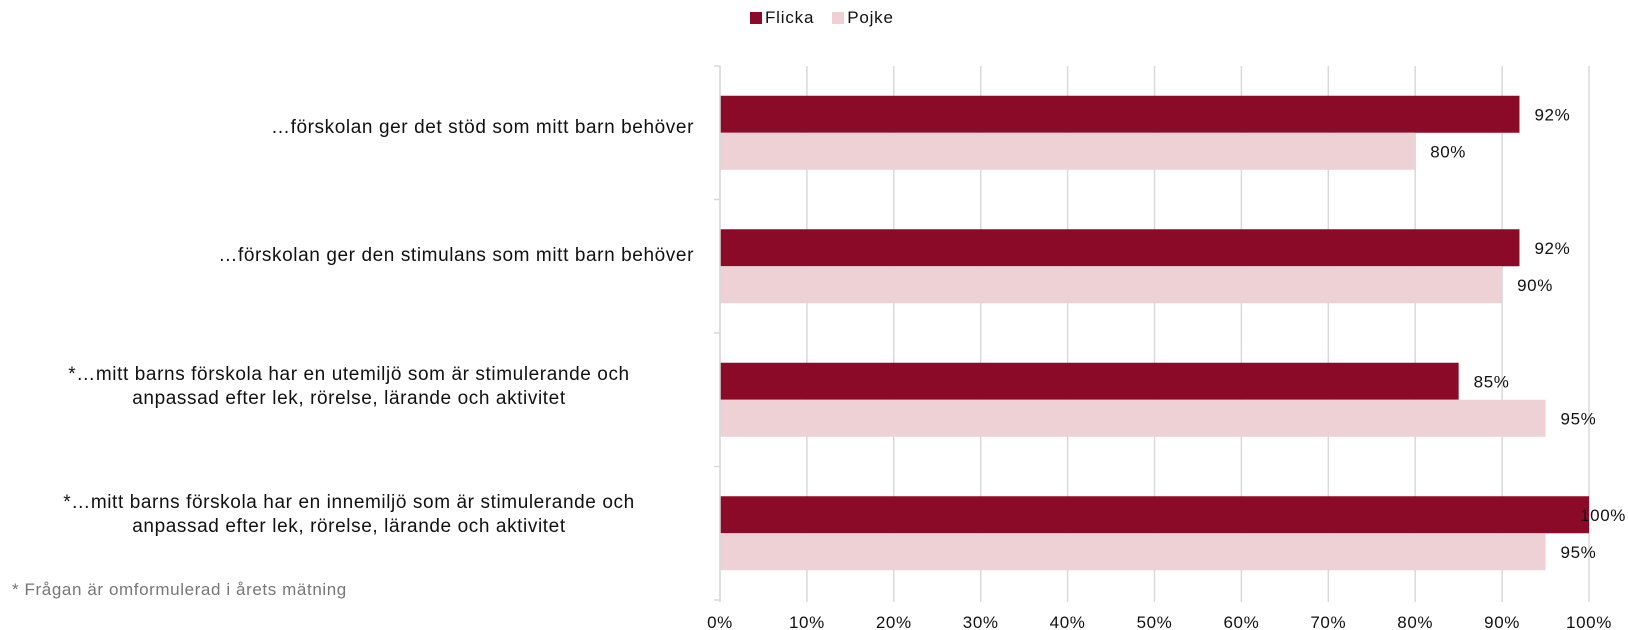  Describe the element at coordinates (1535, 285) in the screenshot. I see `data-label-pojke-2: 90%` at that location.